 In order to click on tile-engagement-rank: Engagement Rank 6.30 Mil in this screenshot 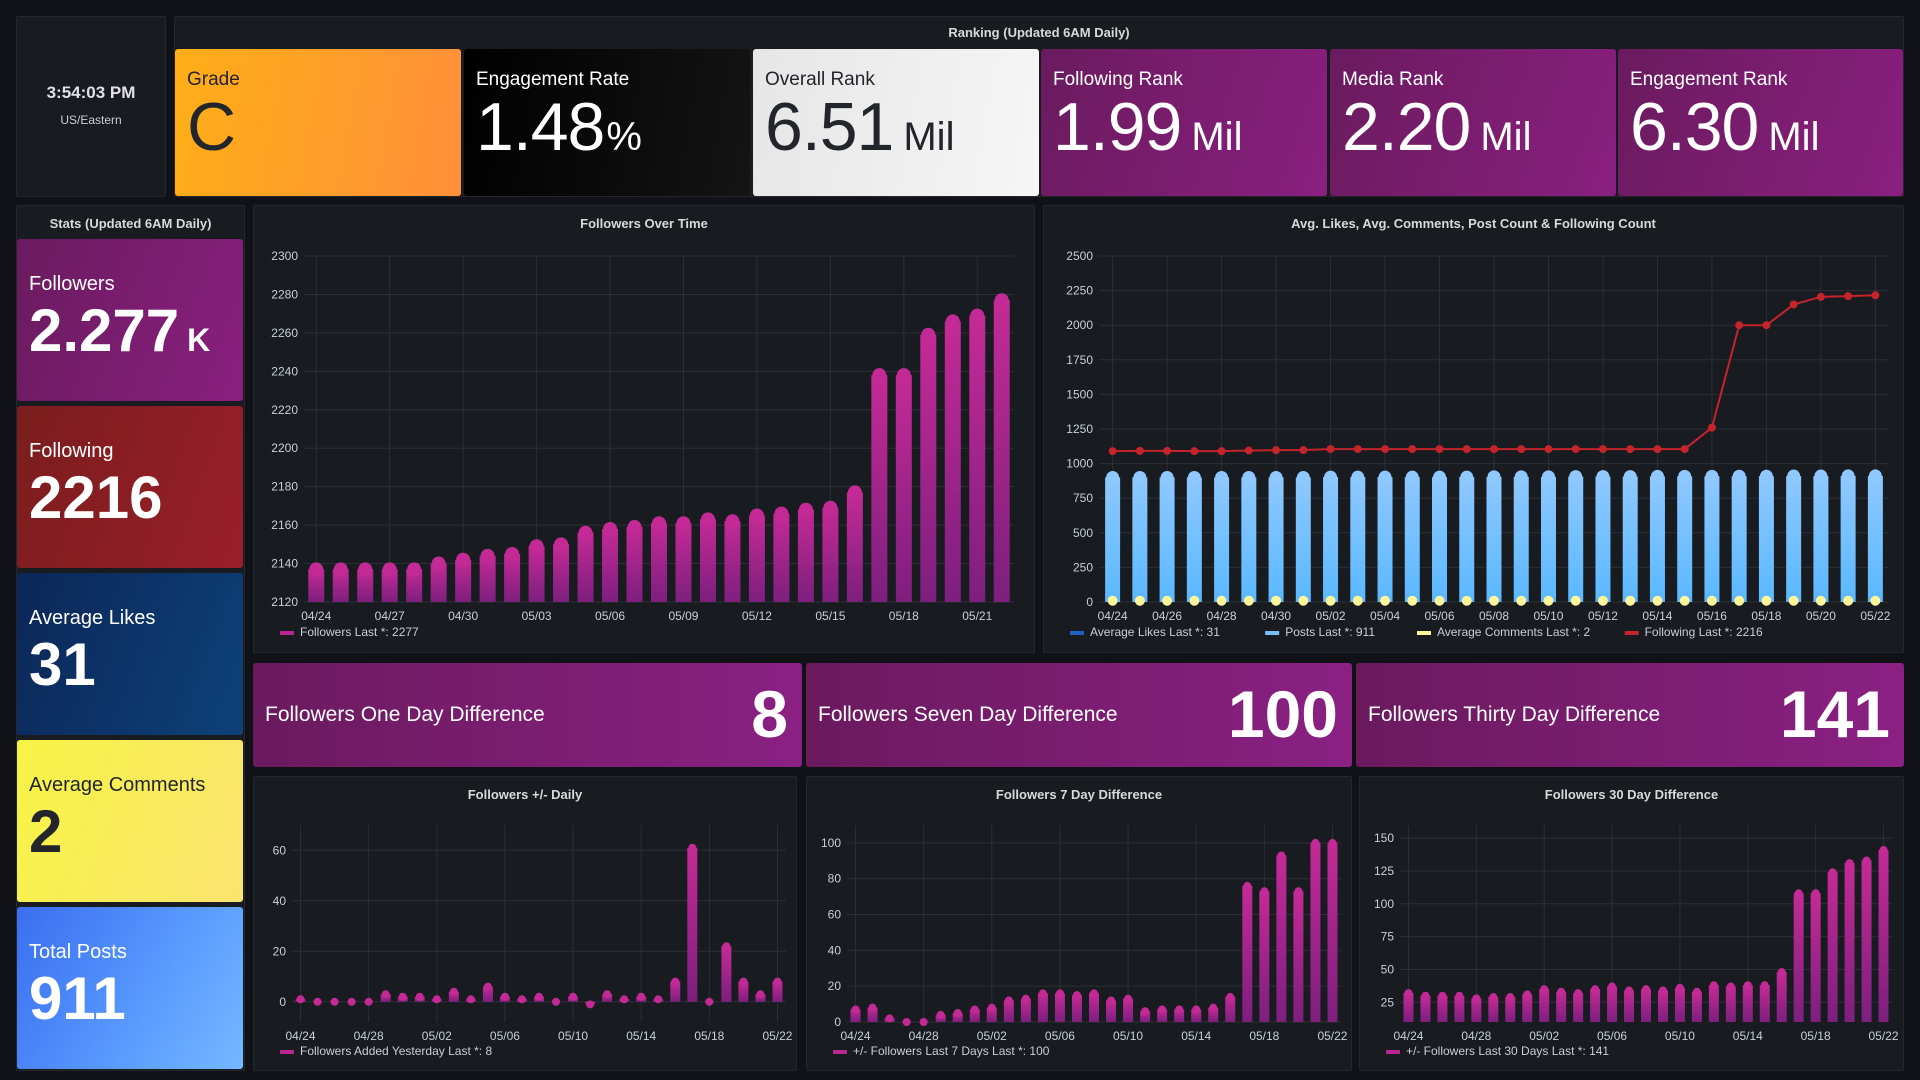, I will do `click(1760, 122)`.